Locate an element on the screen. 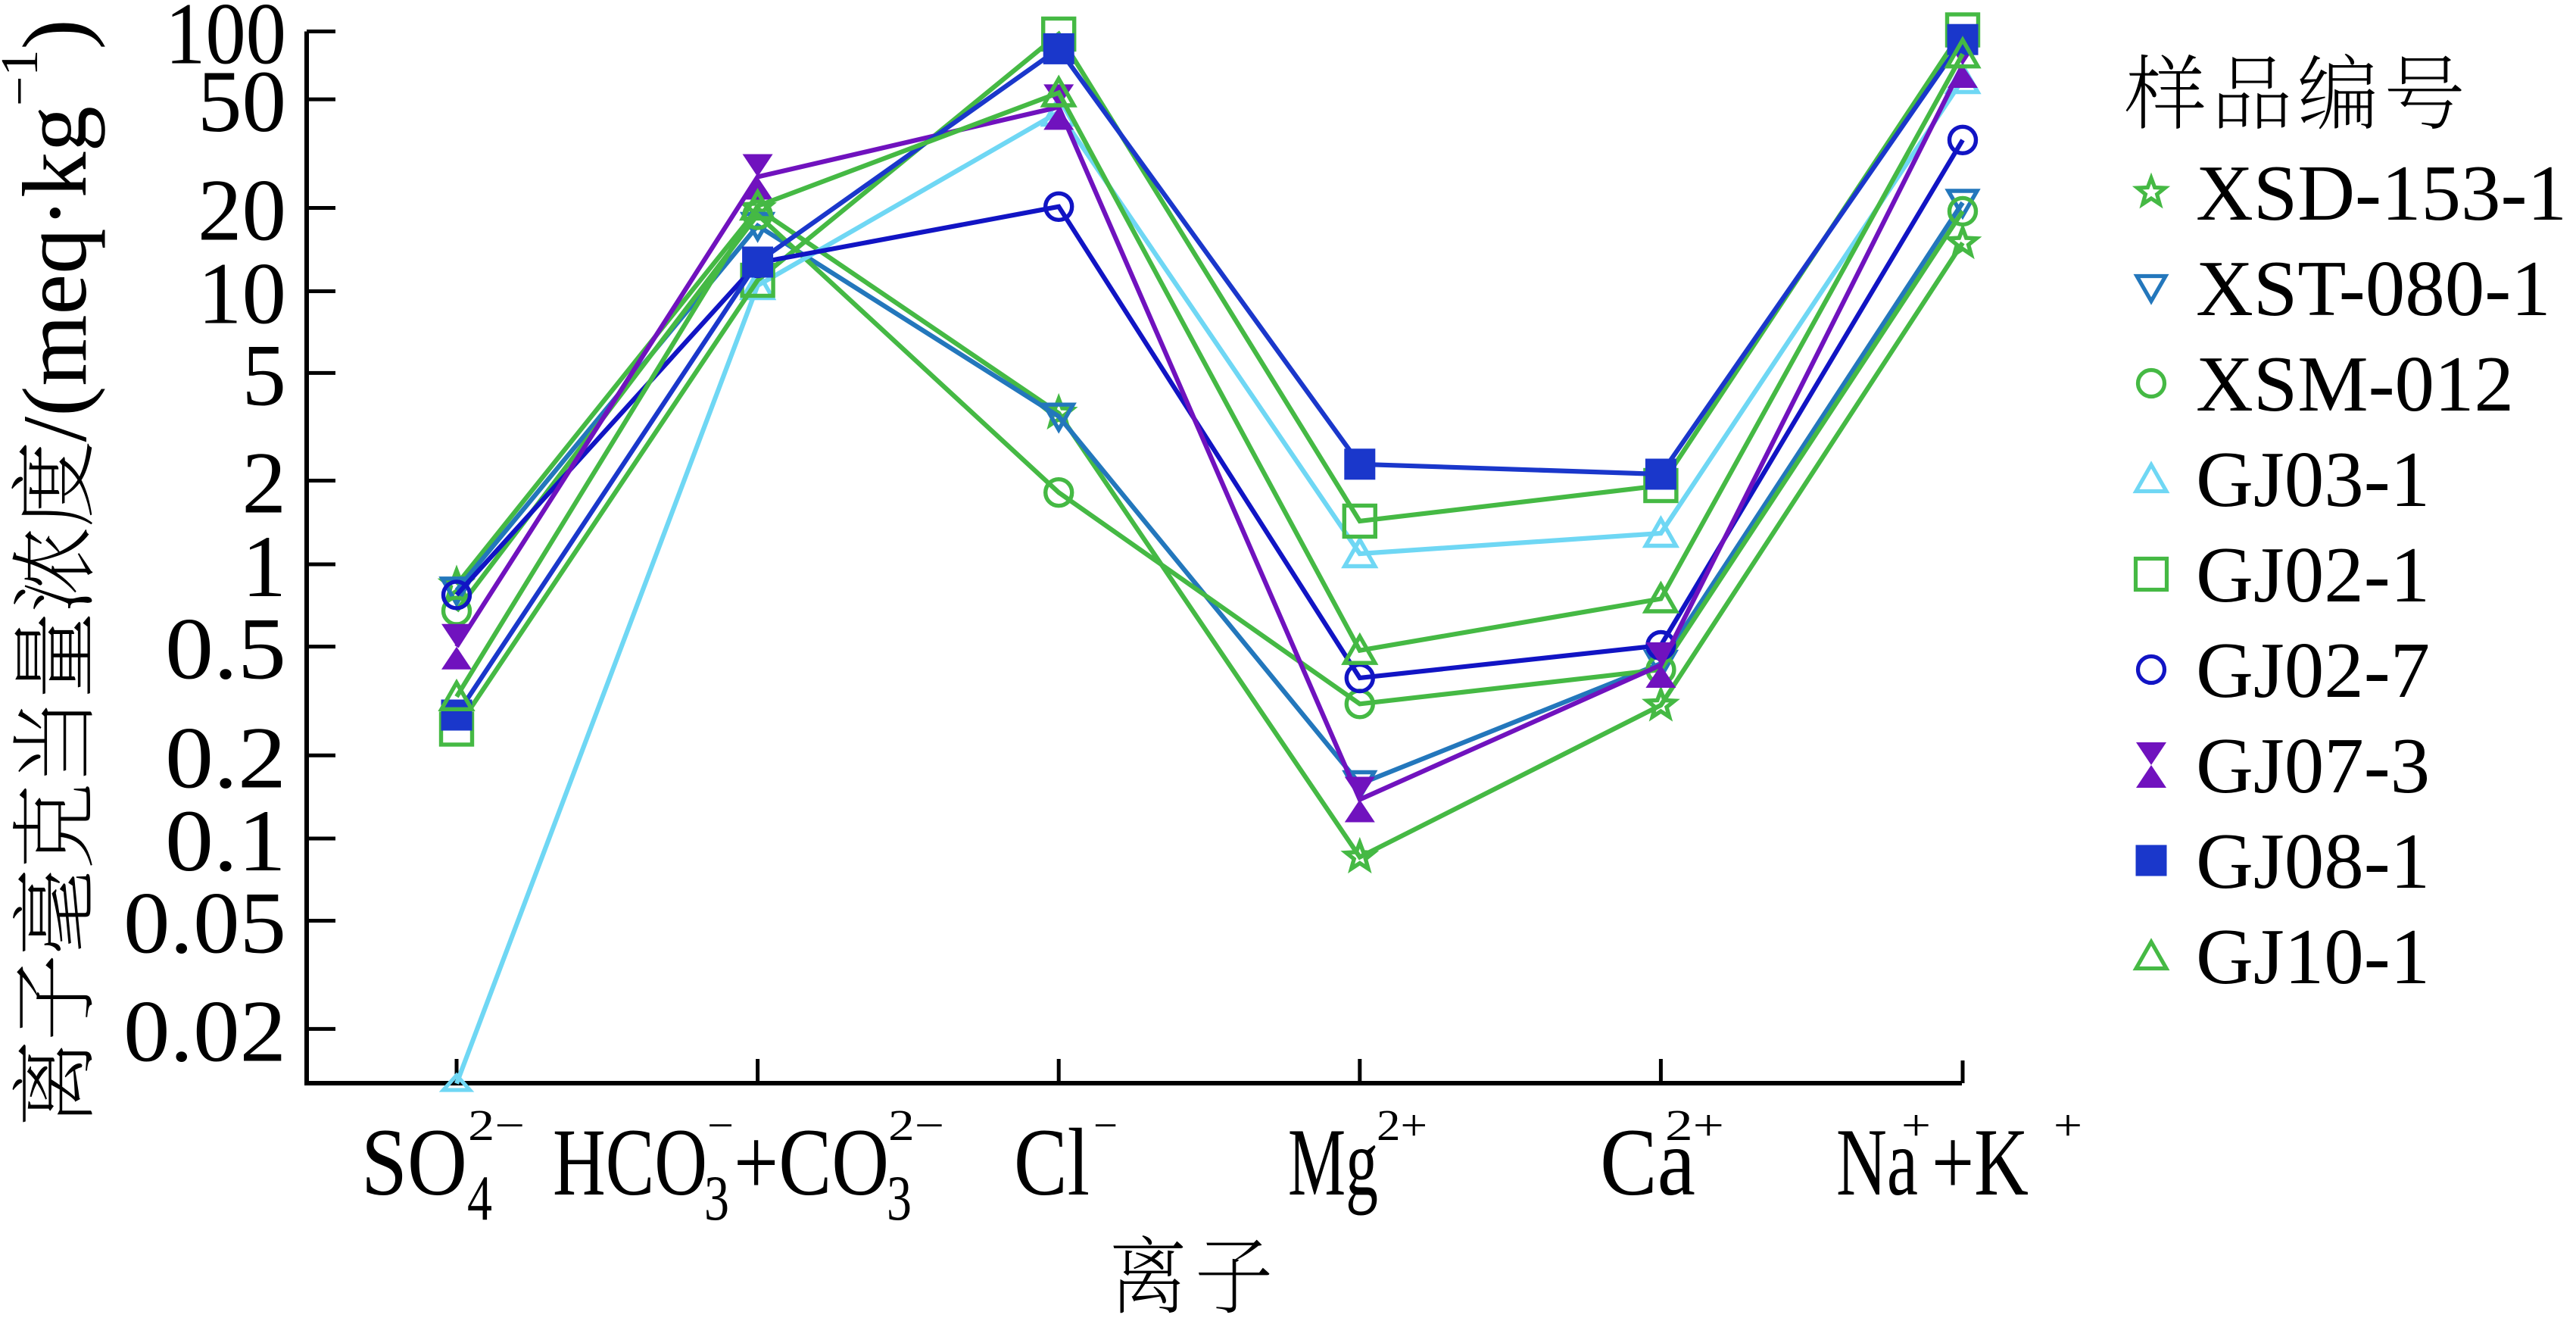 Image resolution: width=2576 pixels, height=1318 pixels. svg-text: GJ07-3 is located at coordinates (2313, 765).